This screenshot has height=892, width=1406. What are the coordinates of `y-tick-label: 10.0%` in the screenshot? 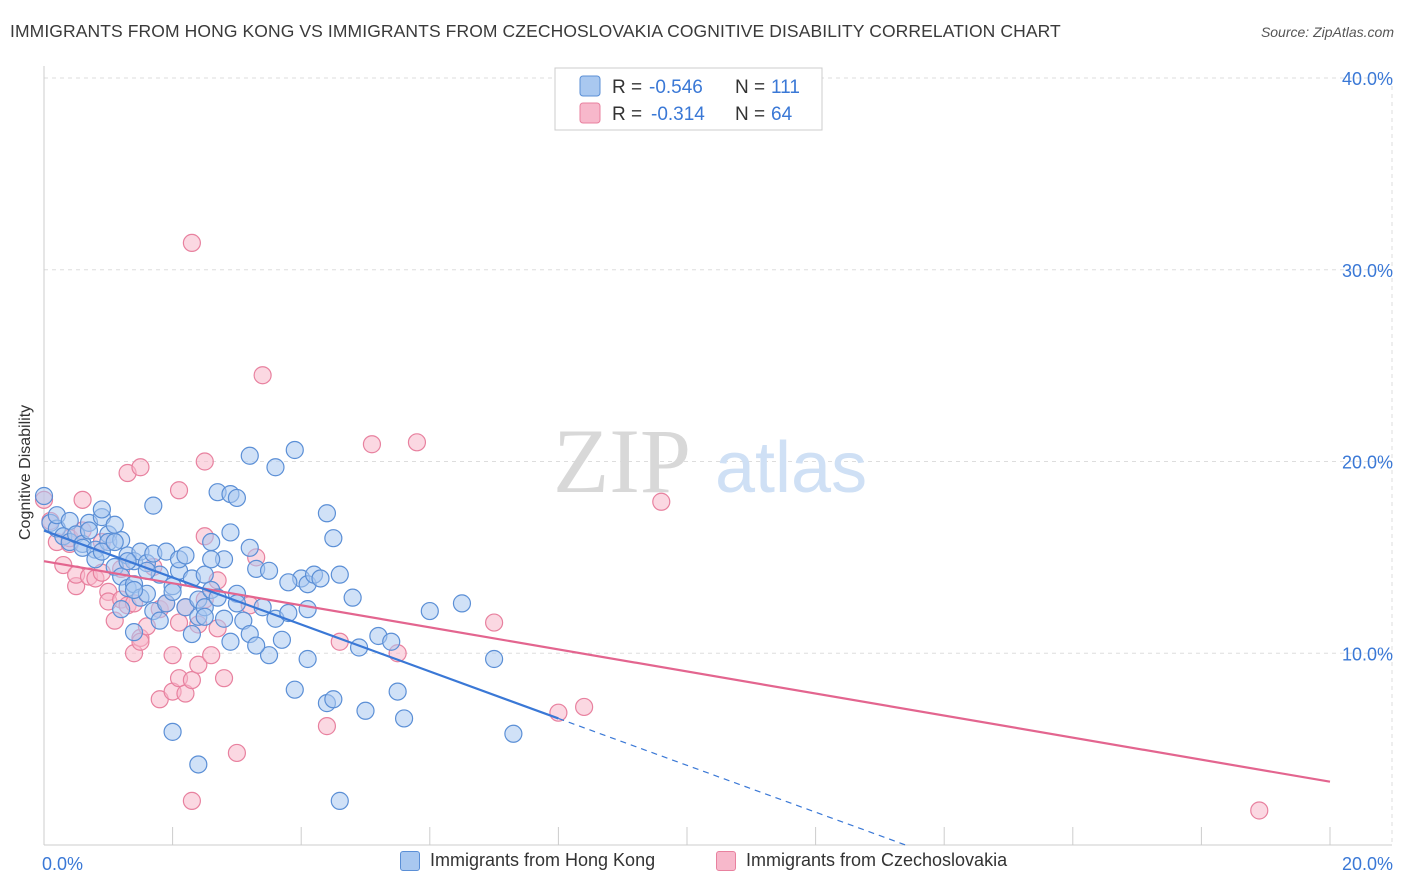 It's located at (1367, 654).